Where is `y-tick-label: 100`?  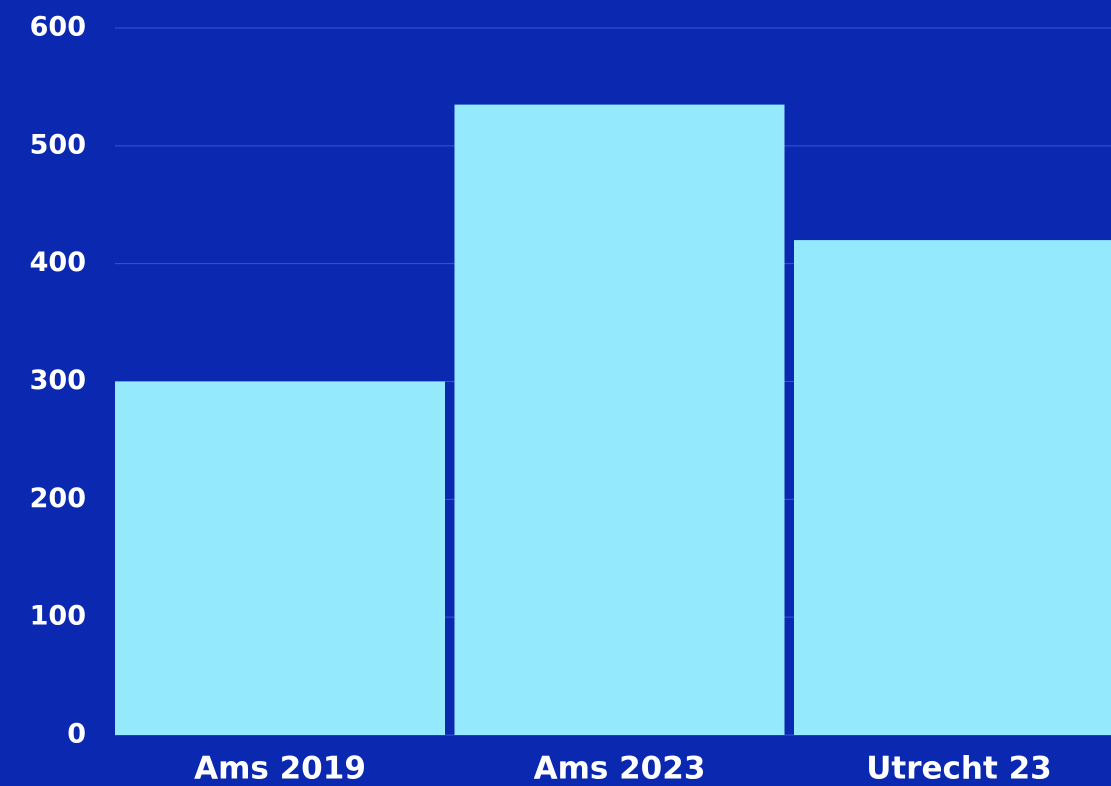 y-tick-label: 100 is located at coordinates (58, 616).